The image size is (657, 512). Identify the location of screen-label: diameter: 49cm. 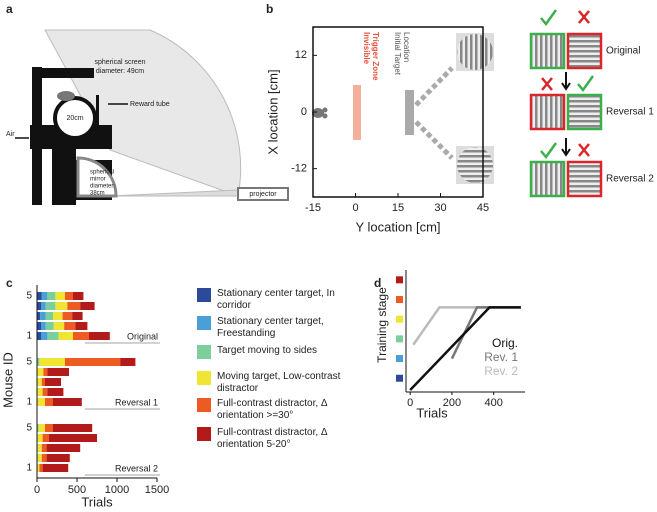
(120, 71).